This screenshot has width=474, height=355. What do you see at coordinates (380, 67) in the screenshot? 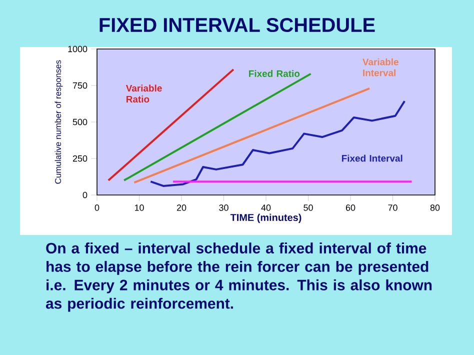
I see `series-label: Variable Interval` at bounding box center [380, 67].